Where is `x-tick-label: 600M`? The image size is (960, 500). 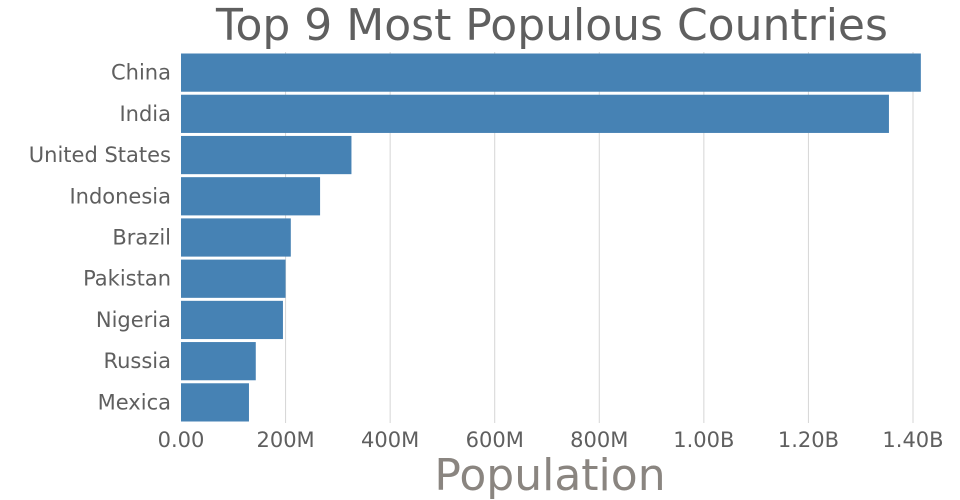
x-tick-label: 600M is located at coordinates (495, 440).